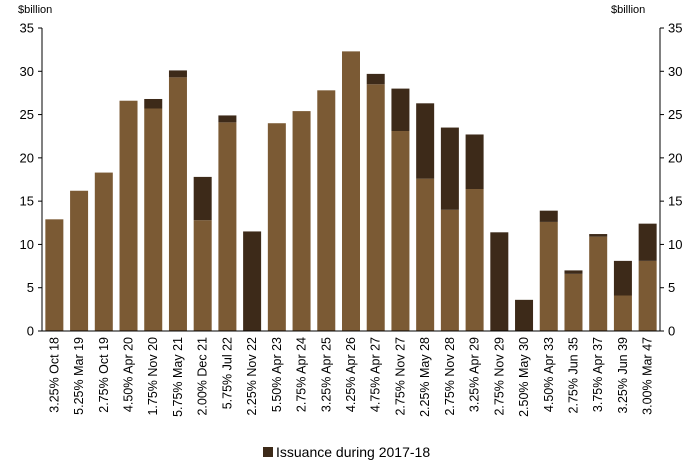  What do you see at coordinates (400, 376) in the screenshot?
I see `category-label: 2.75% Nov 27` at bounding box center [400, 376].